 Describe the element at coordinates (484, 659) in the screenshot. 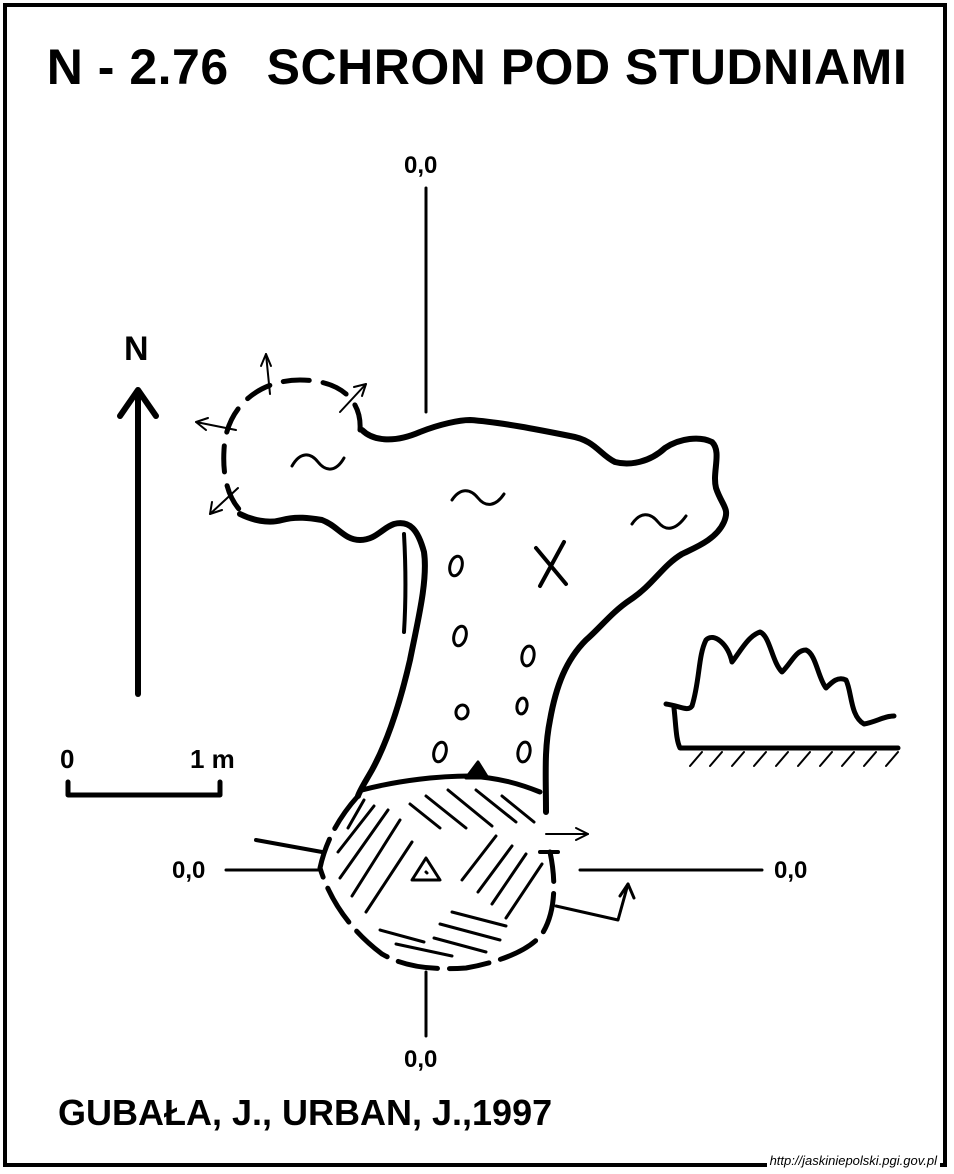

I see `rubble-symbols` at that location.